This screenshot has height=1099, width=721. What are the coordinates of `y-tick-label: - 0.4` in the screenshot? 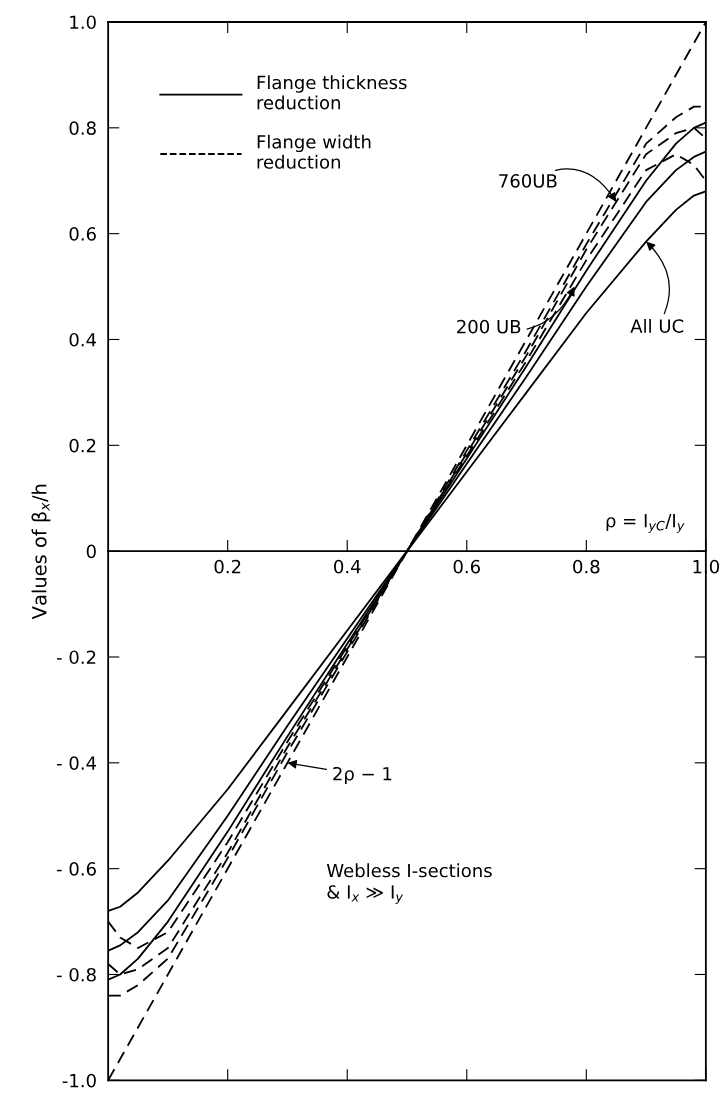 It's located at (76, 763).